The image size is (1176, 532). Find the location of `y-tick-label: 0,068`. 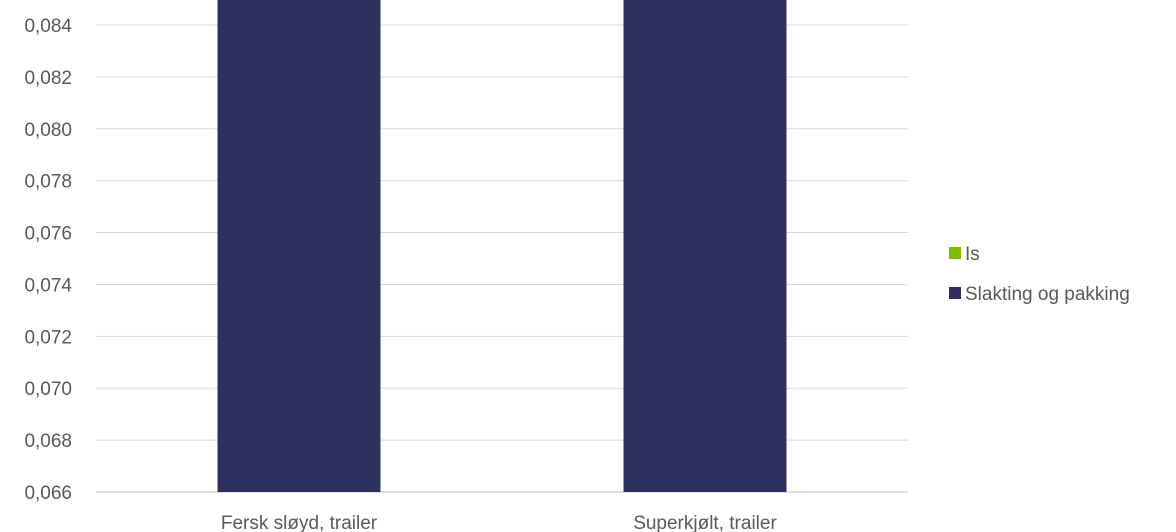

y-tick-label: 0,068 is located at coordinates (48, 441).